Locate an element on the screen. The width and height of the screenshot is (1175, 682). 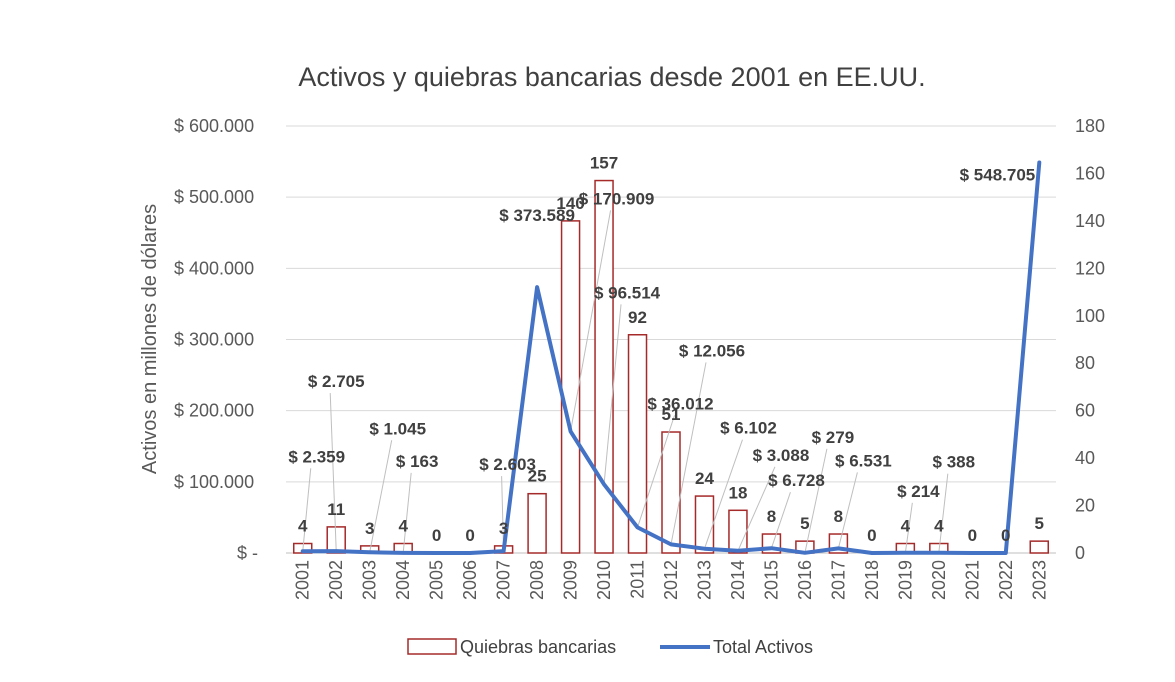
x-tick-label: 2005 is located at coordinates (437, 580).